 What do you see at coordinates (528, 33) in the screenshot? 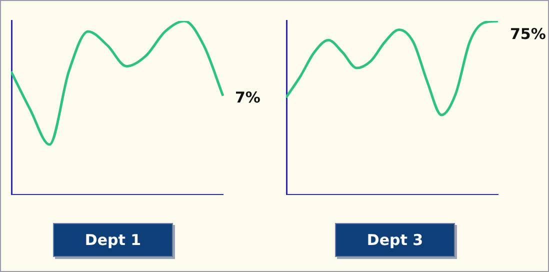
I see `text: 75%` at bounding box center [528, 33].